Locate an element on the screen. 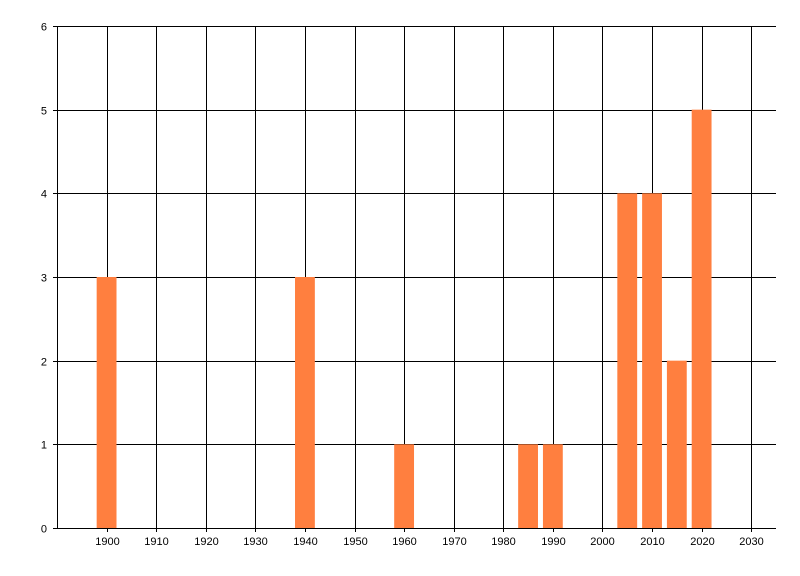 The width and height of the screenshot is (800, 576). x-tick-label: 1900 is located at coordinates (107, 542).